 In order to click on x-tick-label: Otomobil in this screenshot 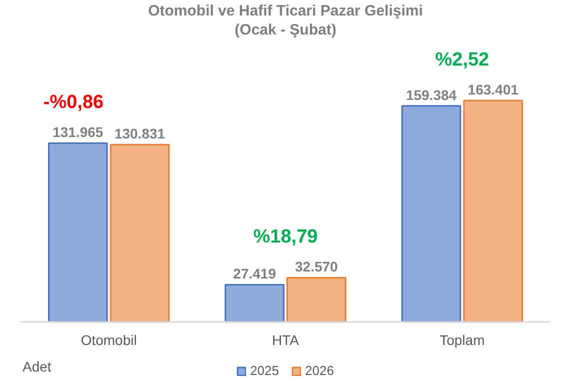, I will do `click(108, 340)`.